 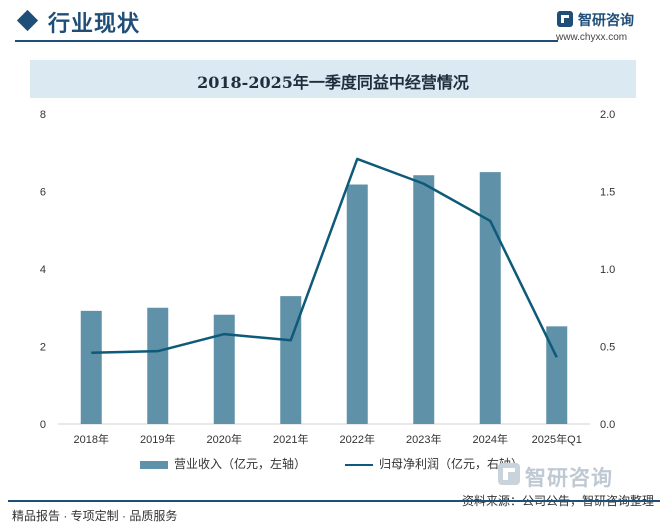 What do you see at coordinates (607, 425) in the screenshot?
I see `y-right-tick-label: 0.0` at bounding box center [607, 425].